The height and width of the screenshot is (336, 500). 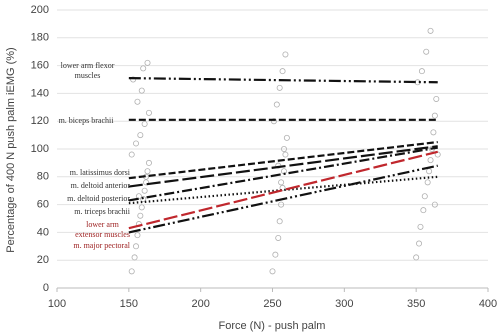 I want to click on y-tick-label: 100, so click(x=40, y=149).